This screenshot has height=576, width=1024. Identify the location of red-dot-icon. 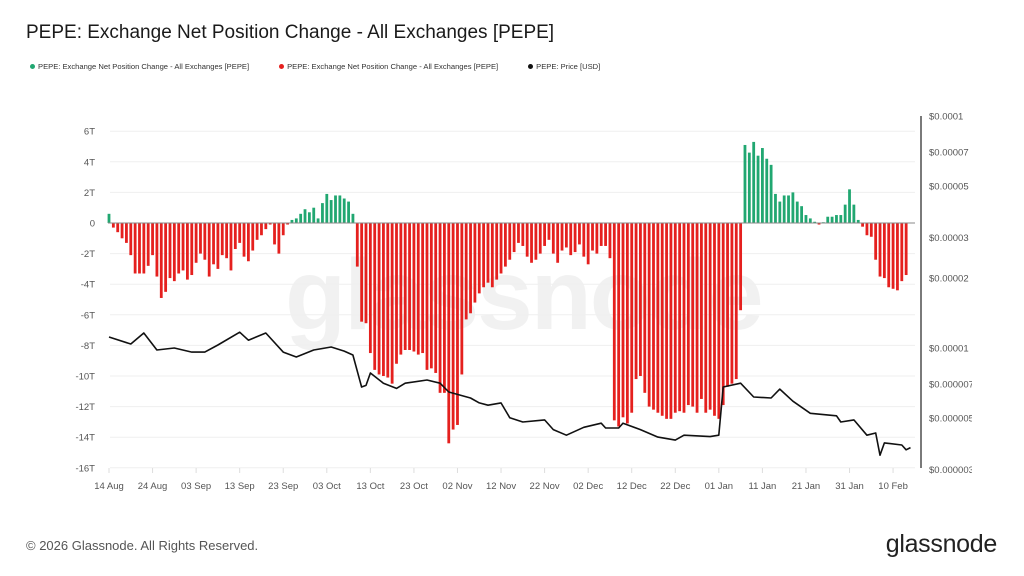
(282, 66).